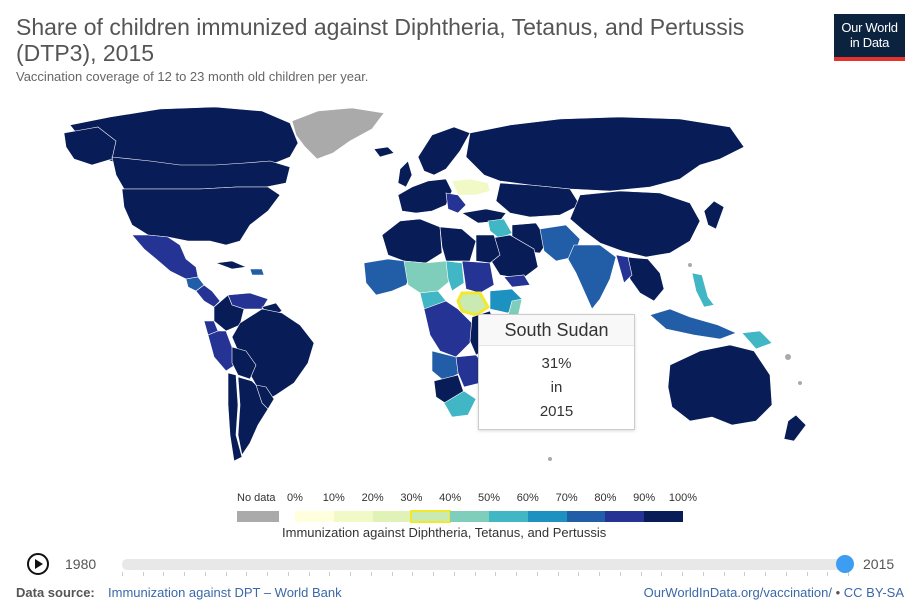 Image resolution: width=914 pixels, height=609 pixels. What do you see at coordinates (90, 146) in the screenshot?
I see `country-alaska` at bounding box center [90, 146].